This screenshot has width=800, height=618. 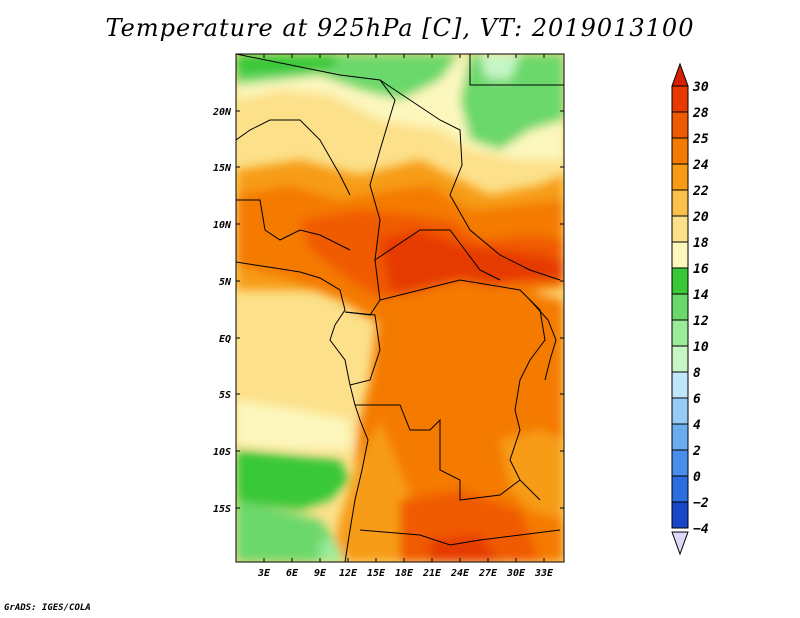 What do you see at coordinates (697, 425) in the screenshot?
I see `colorbar-label: 4` at bounding box center [697, 425].